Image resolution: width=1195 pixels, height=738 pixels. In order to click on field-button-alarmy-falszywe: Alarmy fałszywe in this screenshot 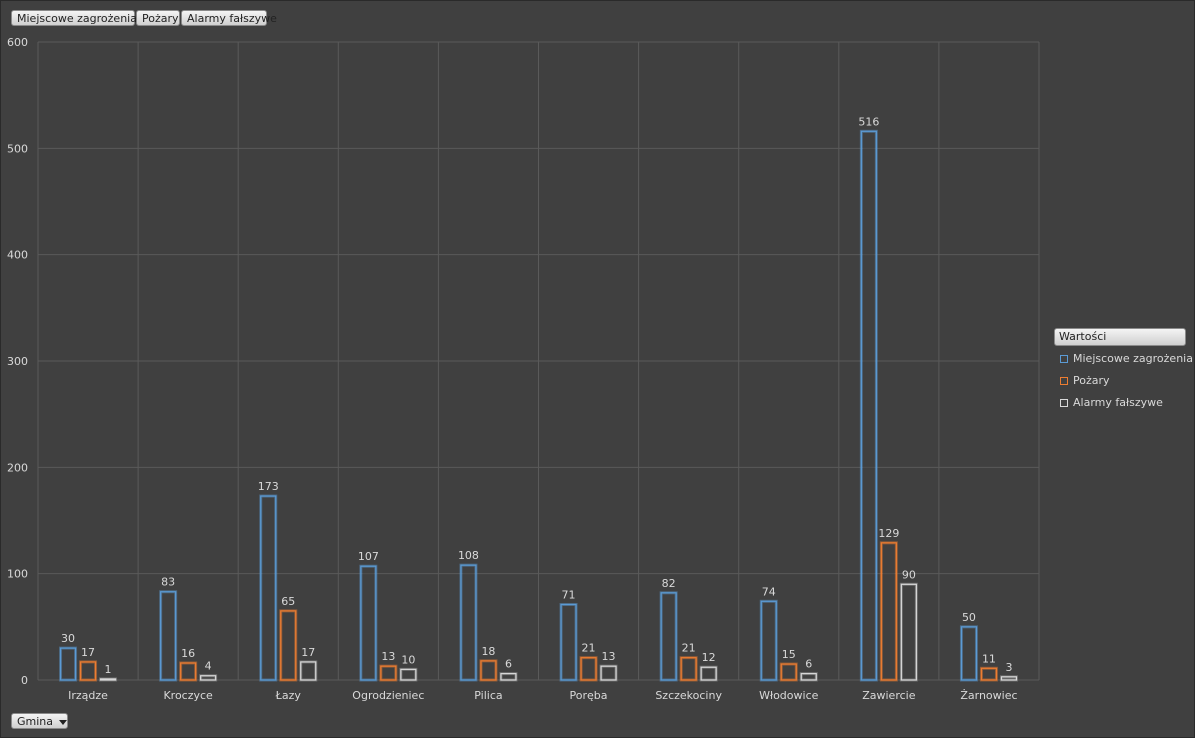, I will do `click(229, 18)`.